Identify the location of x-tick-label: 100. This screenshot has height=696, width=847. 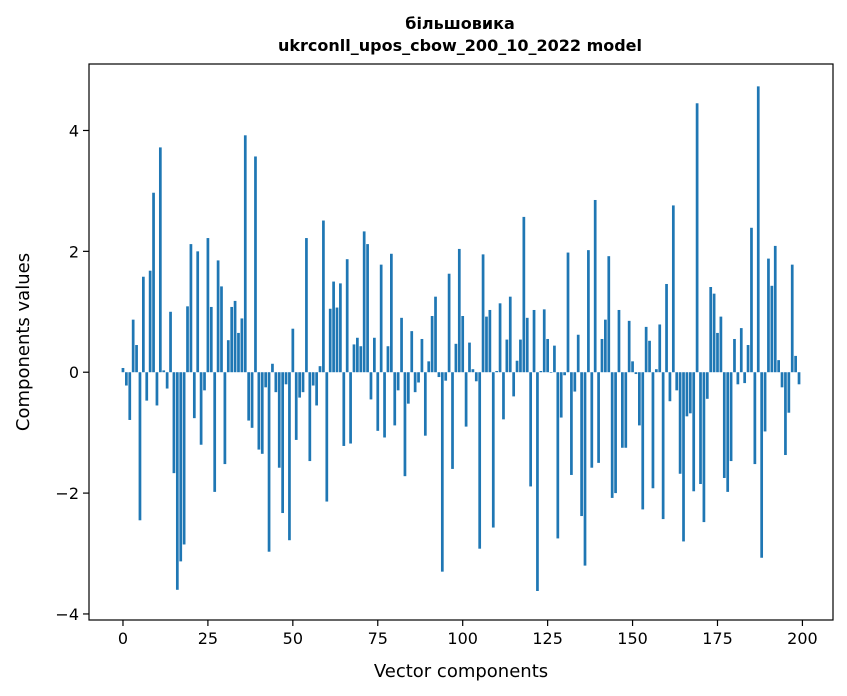
(462, 638).